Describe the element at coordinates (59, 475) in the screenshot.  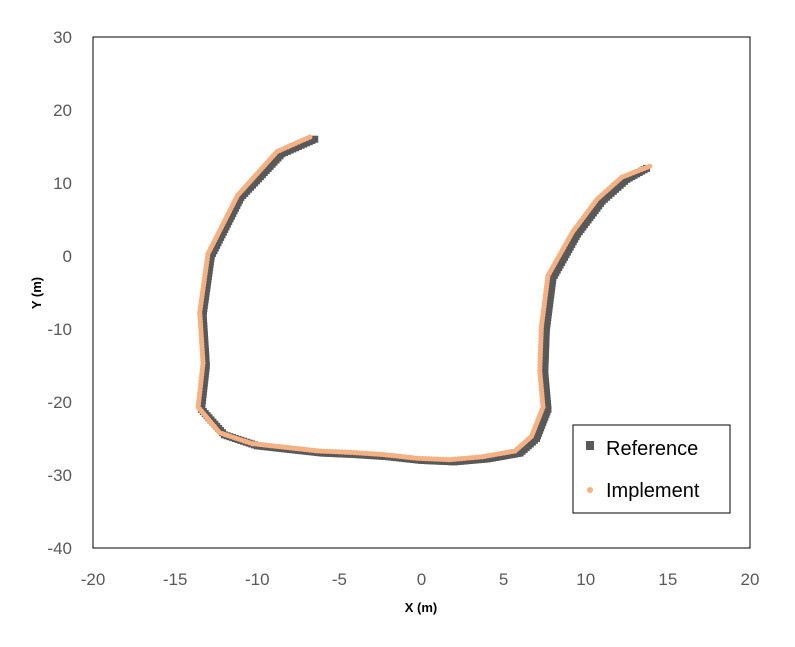
I see `y-tick-label: -30` at that location.